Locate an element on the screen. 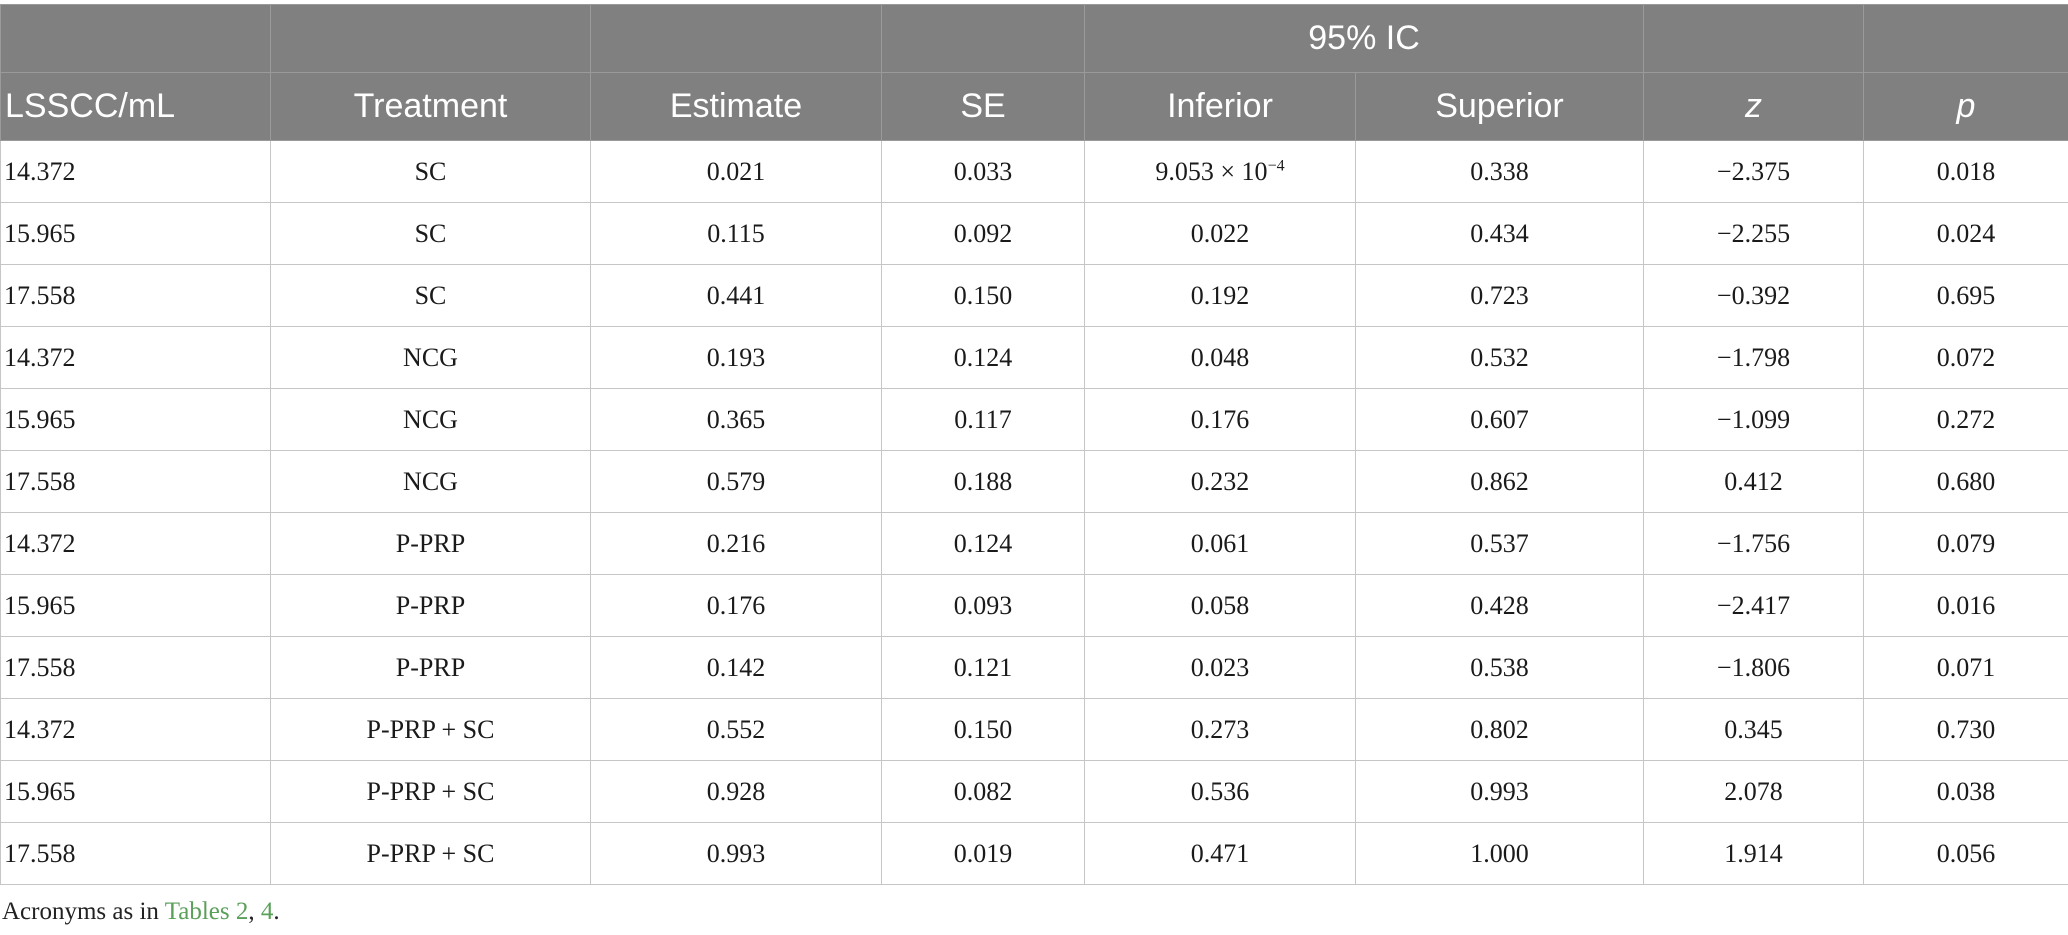  cell-inferior: 9.053 × 10⁻⁴ is located at coordinates (1220, 171).